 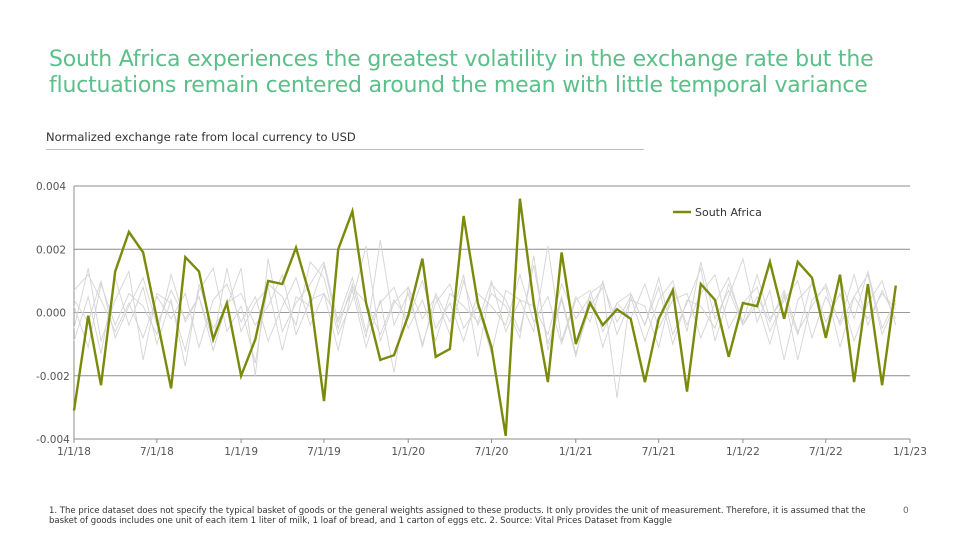 I want to click on chart-legend: South Africa, so click(x=717, y=212).